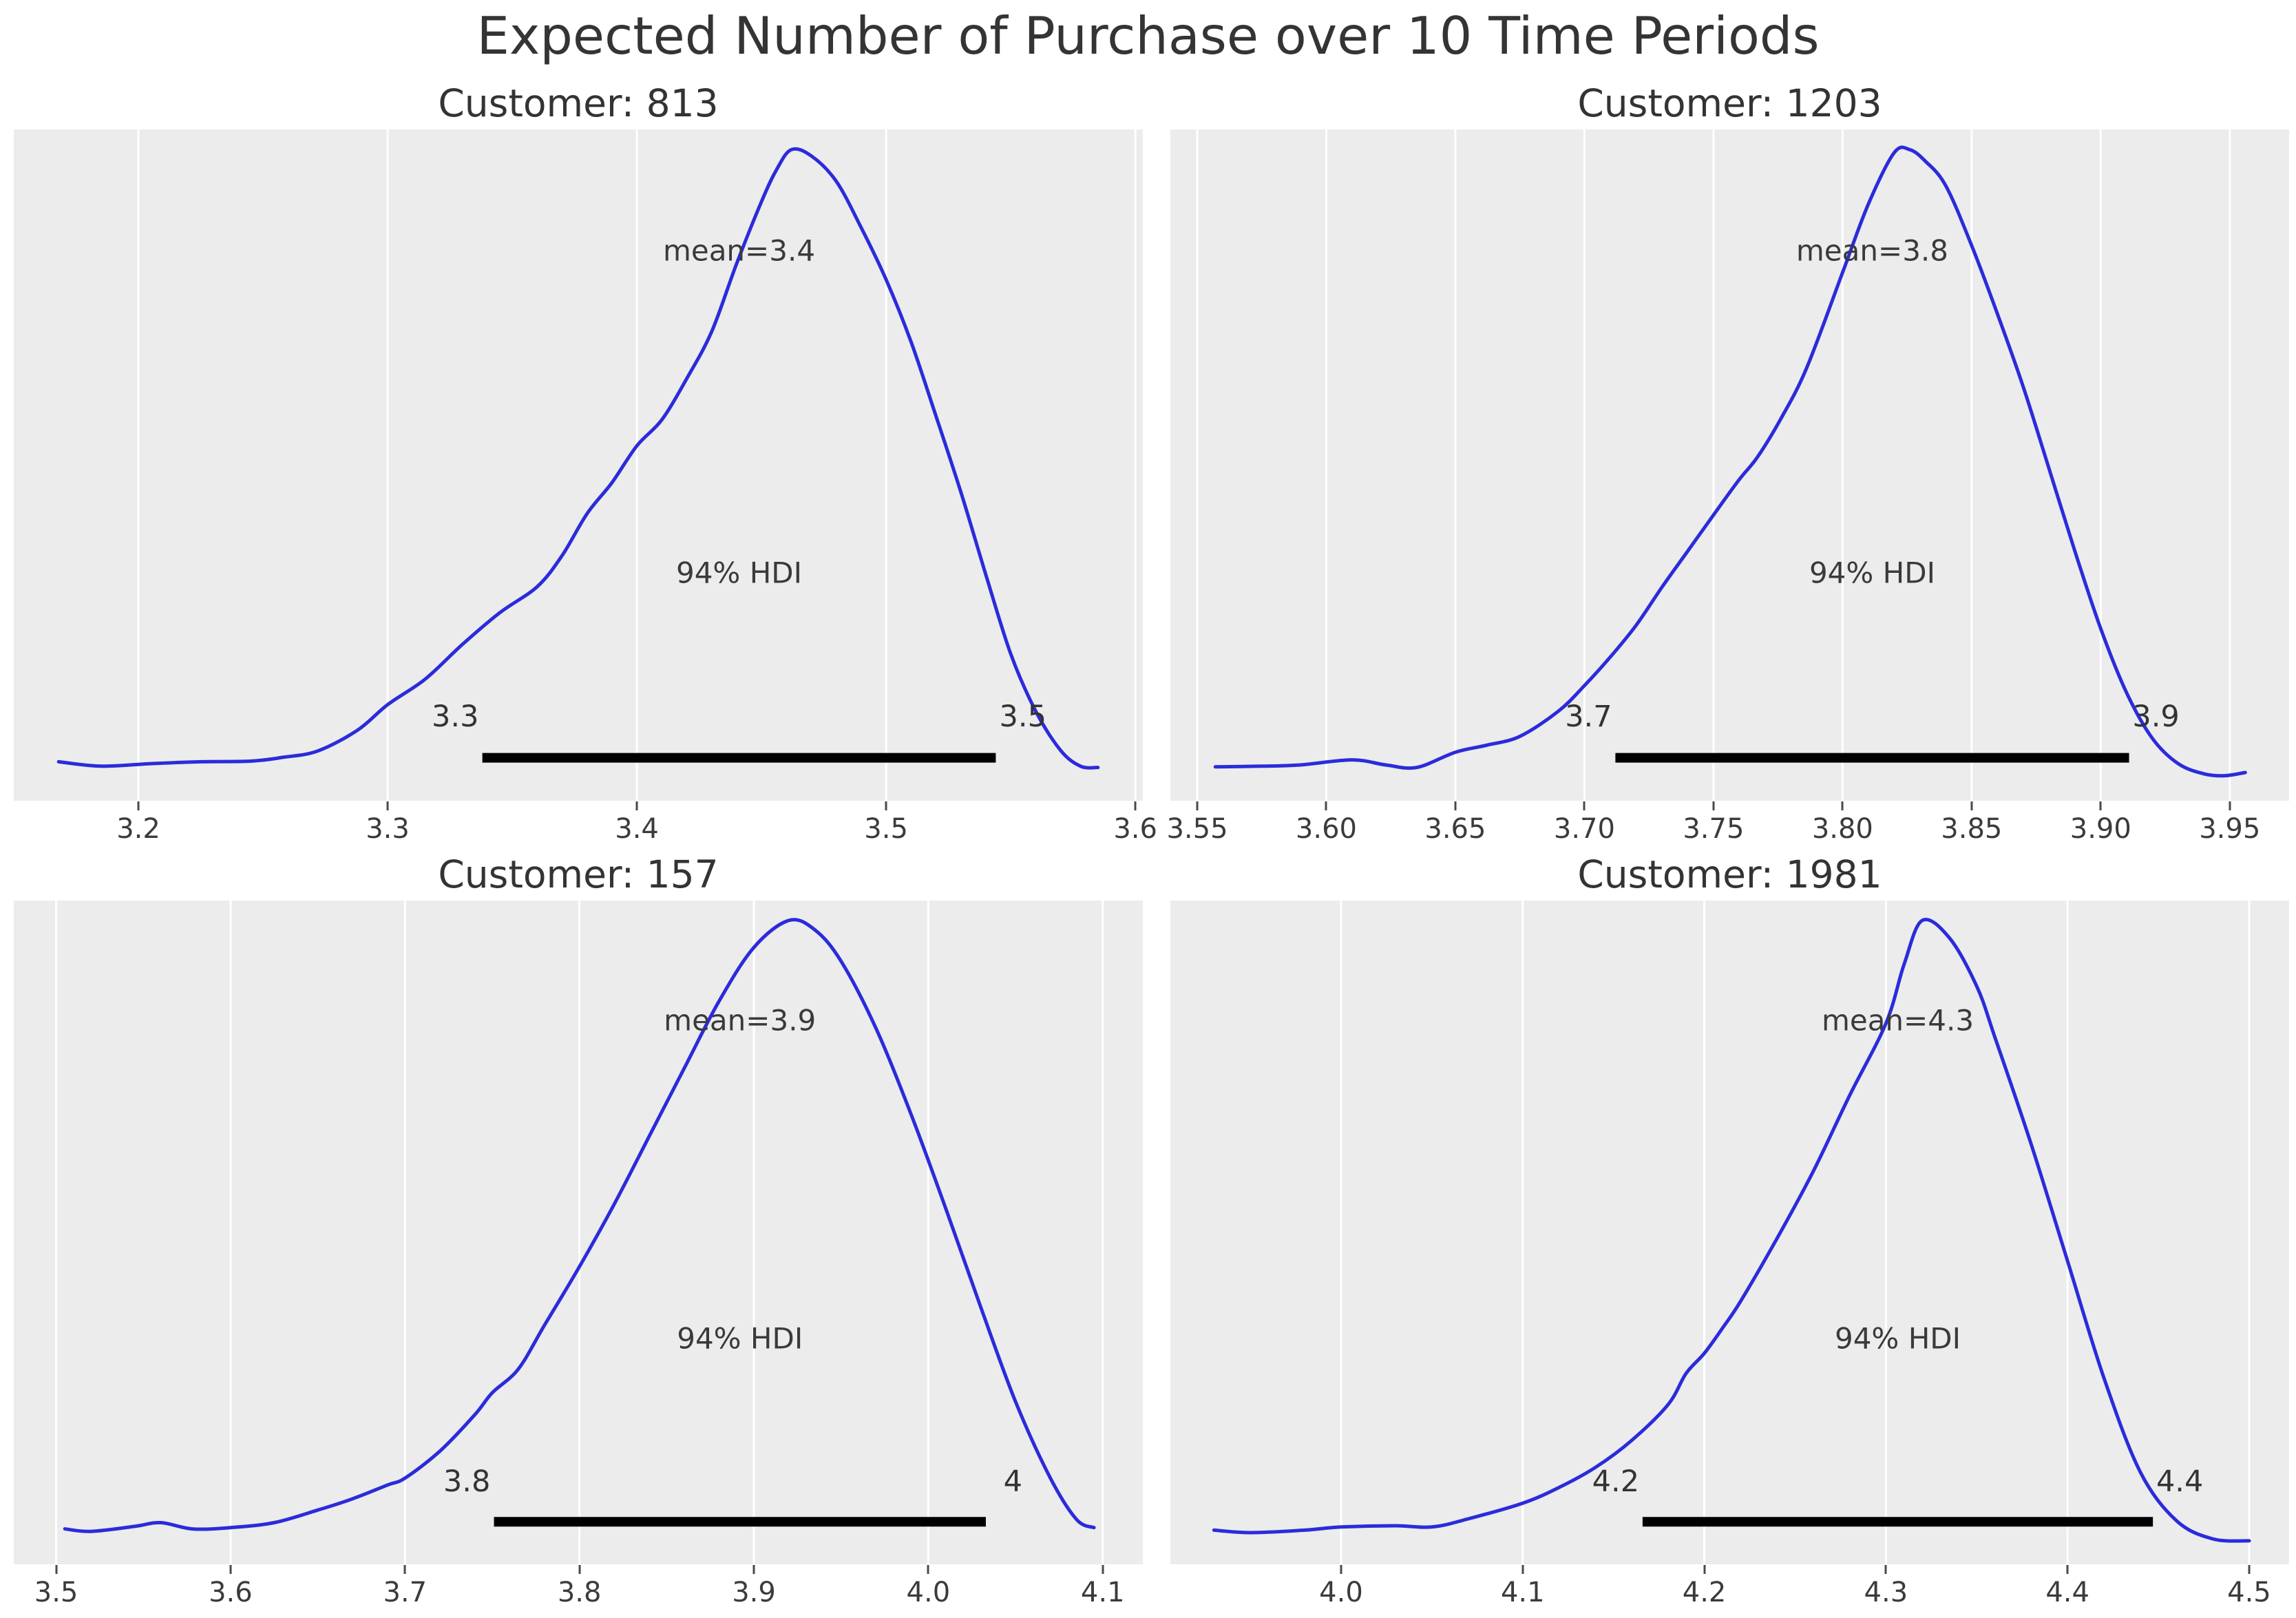 The image size is (2296, 1618). What do you see at coordinates (1584, 829) in the screenshot?
I see `x-tick-label: 3.70` at bounding box center [1584, 829].